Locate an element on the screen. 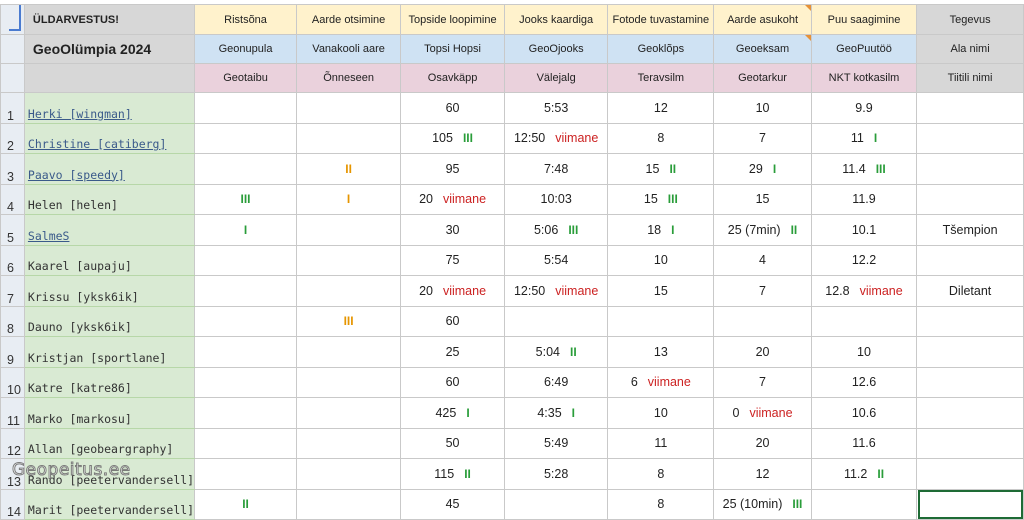 This screenshot has height=520, width=1024. event-header-2: Aarde otsimine is located at coordinates (348, 19).